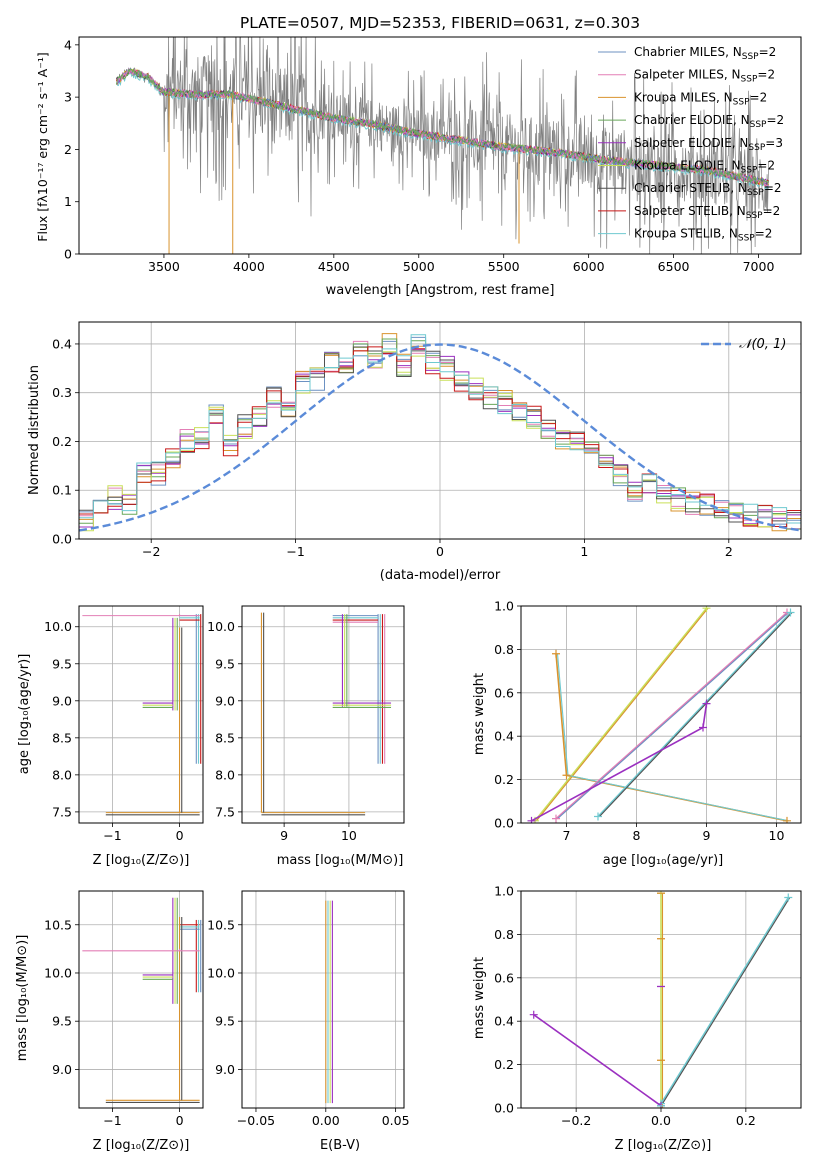  Describe the element at coordinates (323, 999) in the screenshot. I see `mass-ebv-frame` at that location.